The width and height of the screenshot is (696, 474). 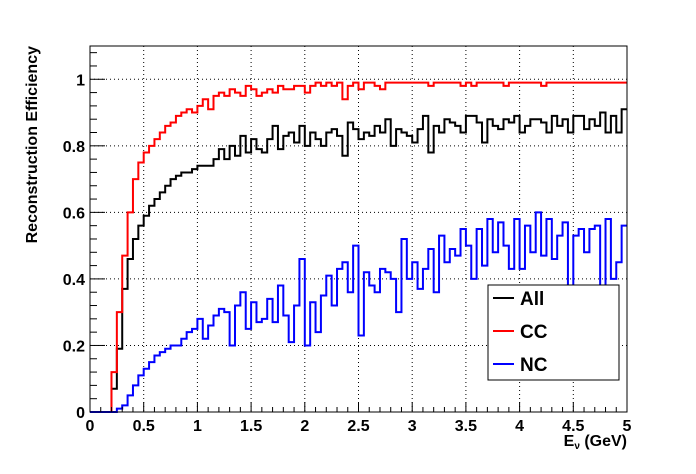 I want to click on x-tick-label: 1, so click(x=197, y=426).